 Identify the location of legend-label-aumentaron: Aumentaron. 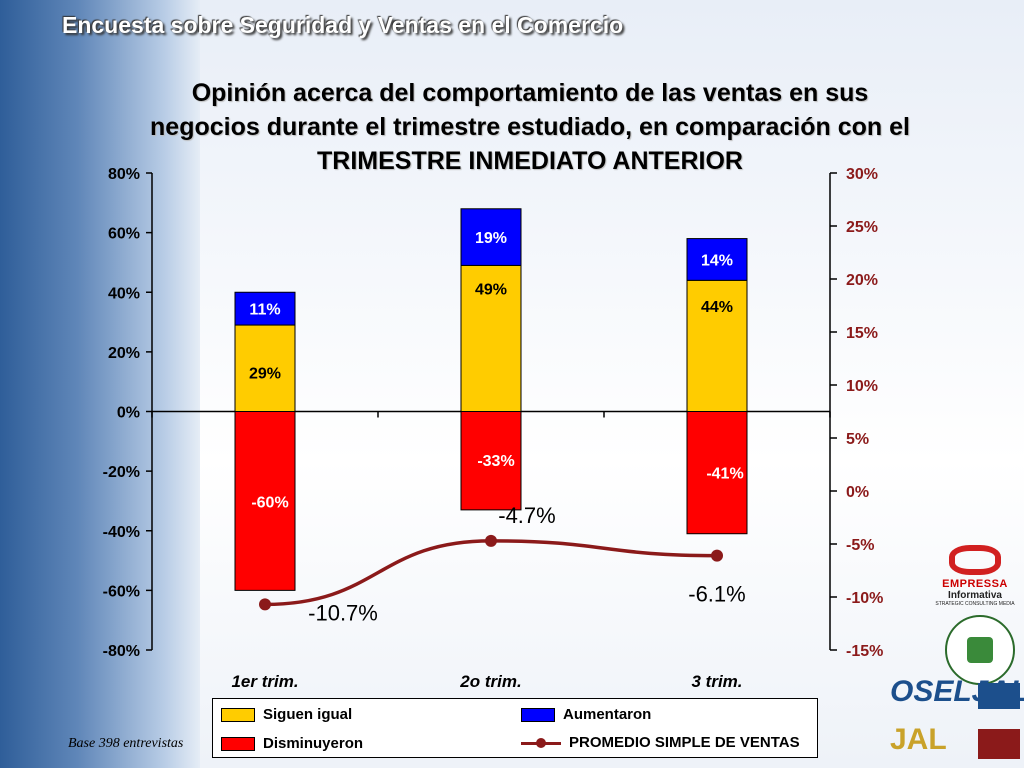
(607, 714).